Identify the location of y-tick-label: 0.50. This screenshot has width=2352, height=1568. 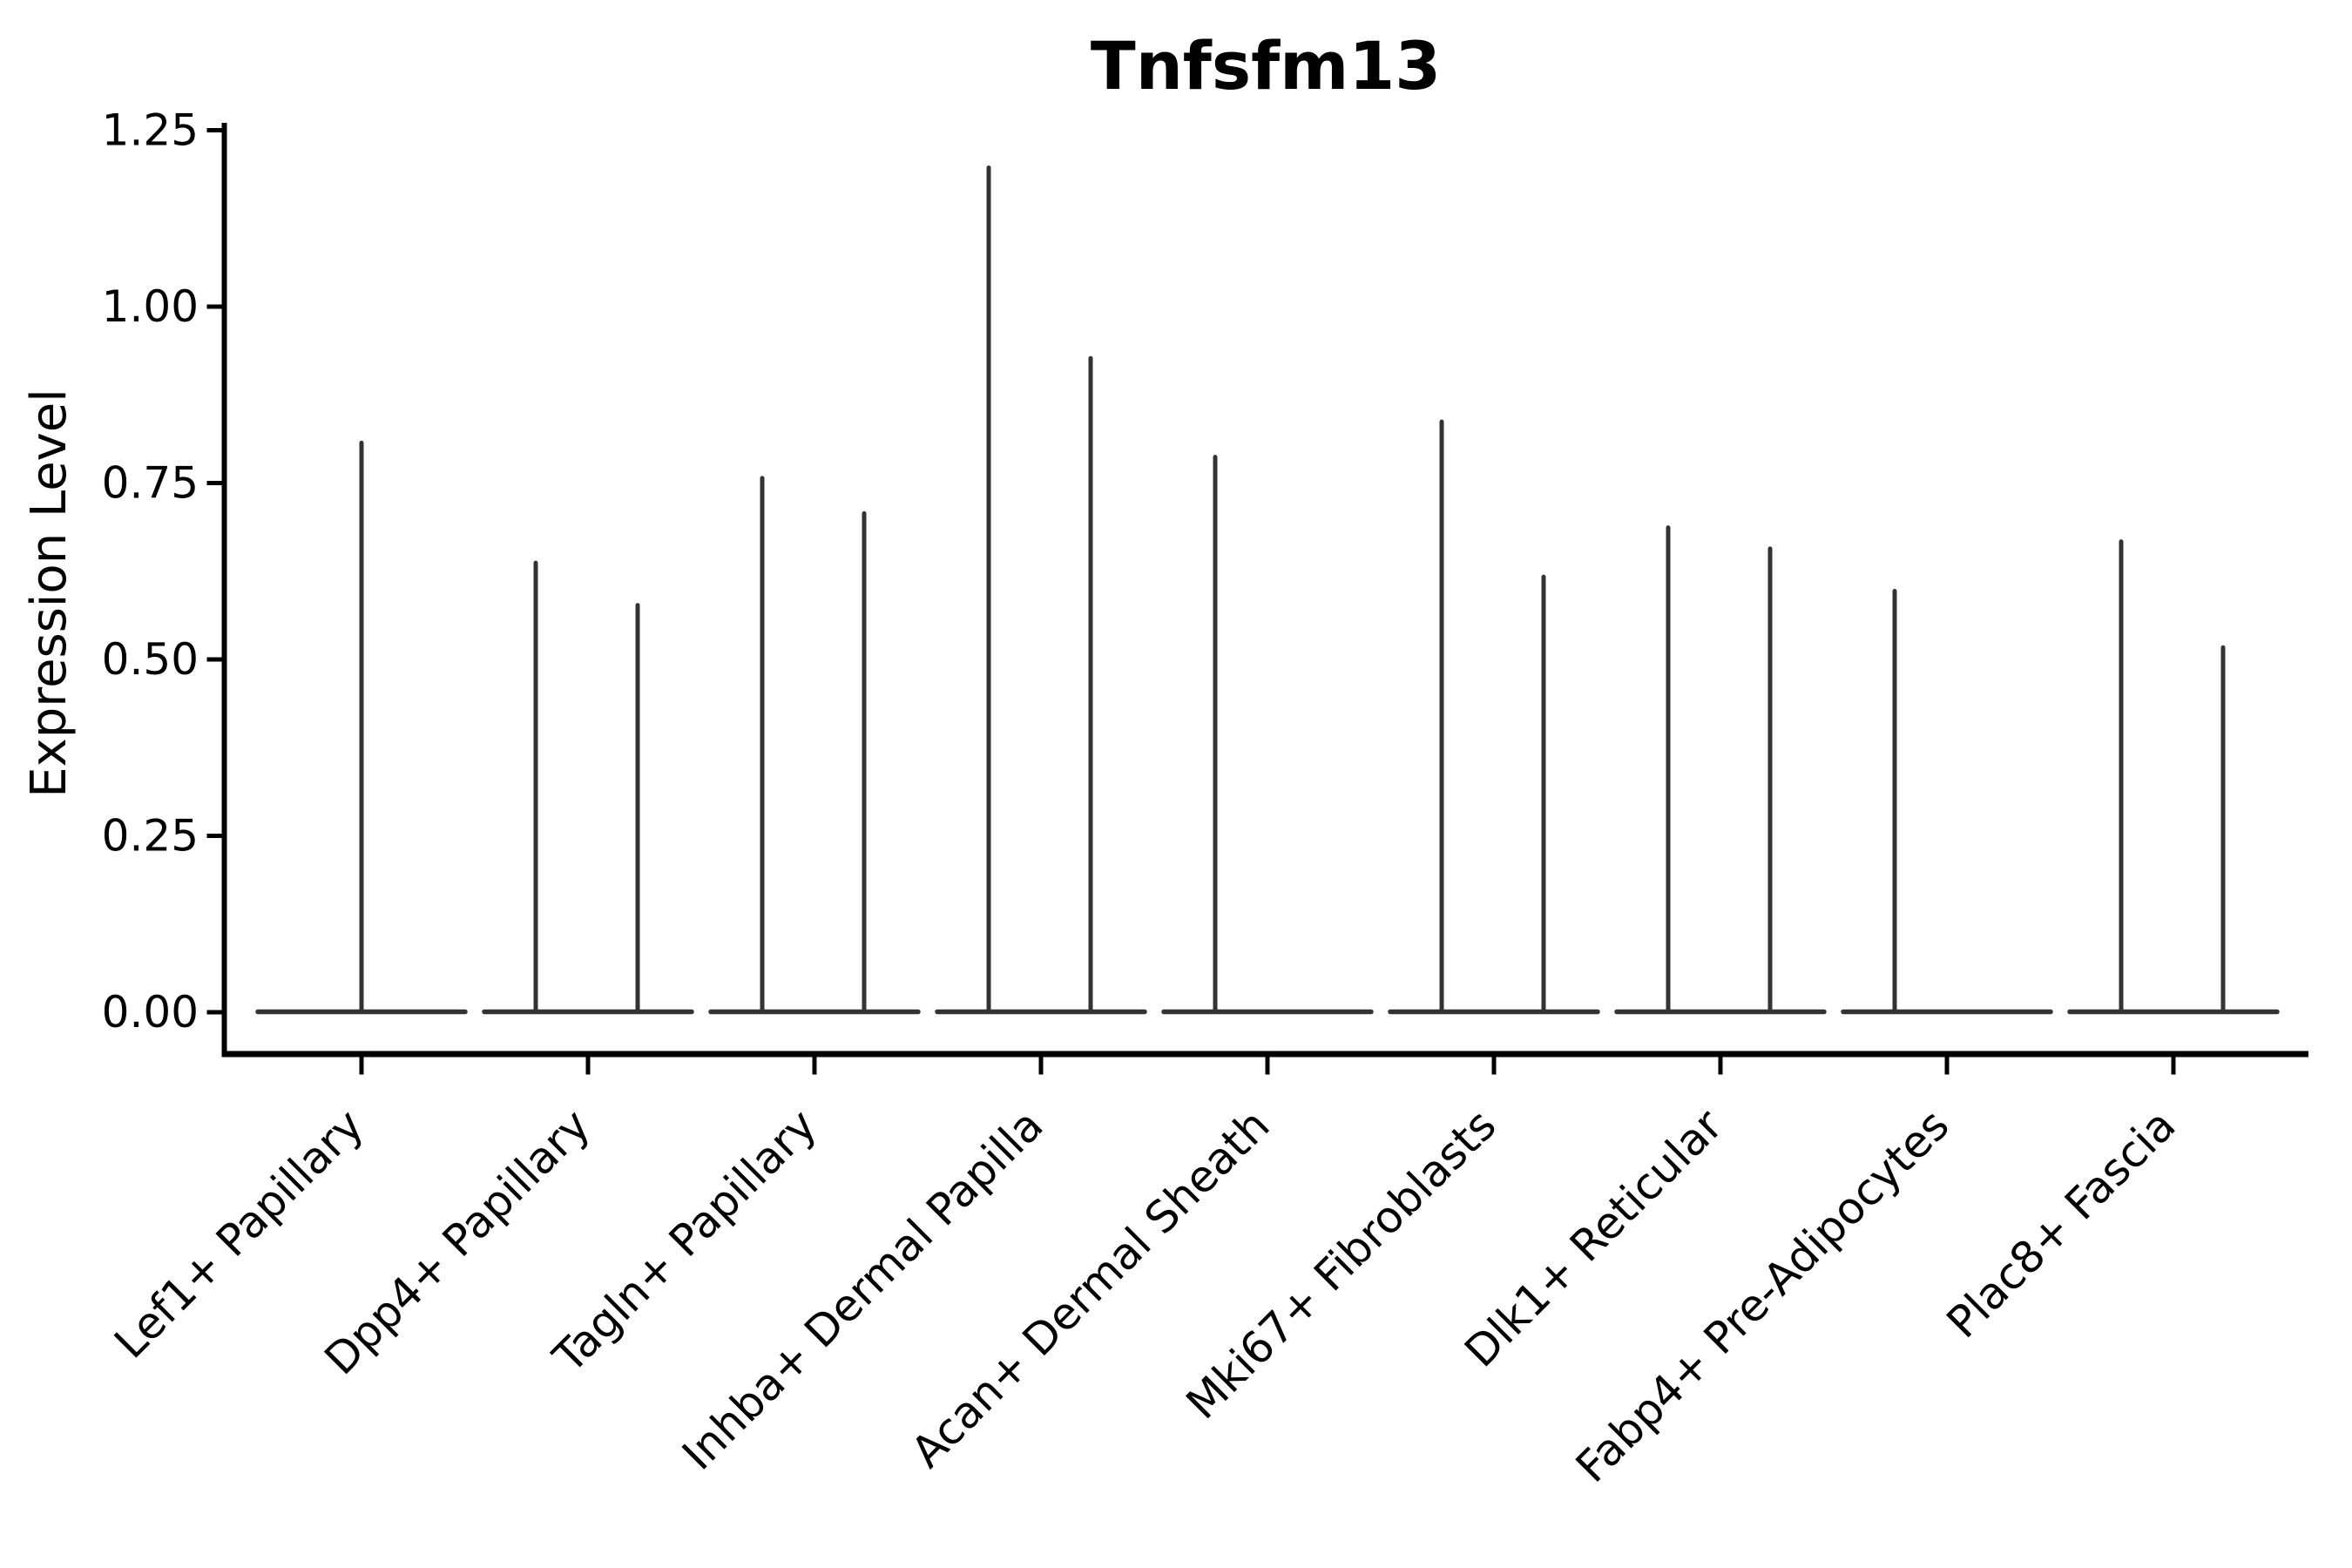
(150, 659).